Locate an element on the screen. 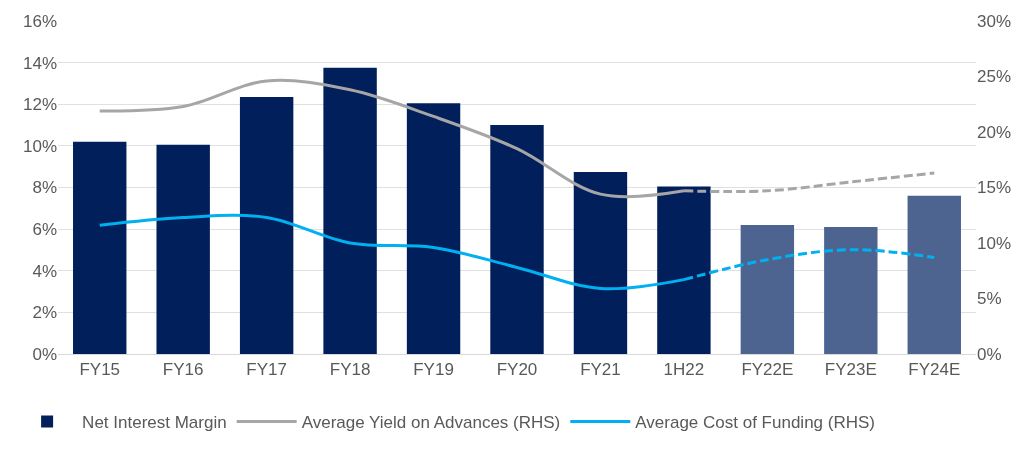  x-tick-label: FY20 is located at coordinates (517, 370).